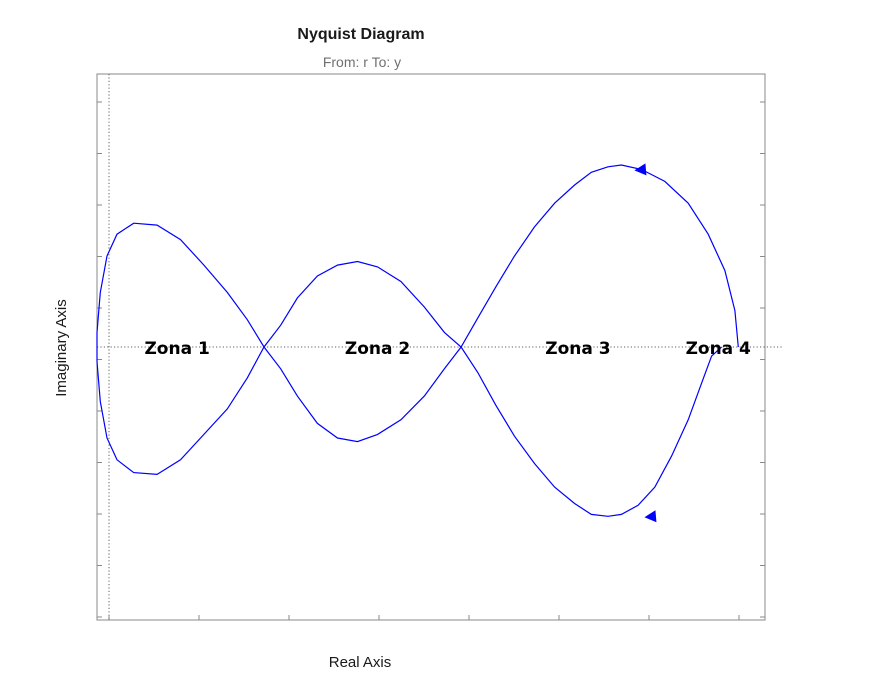 This screenshot has height=686, width=869. Describe the element at coordinates (176, 349) in the screenshot. I see `zone-label: Zona 1` at that location.